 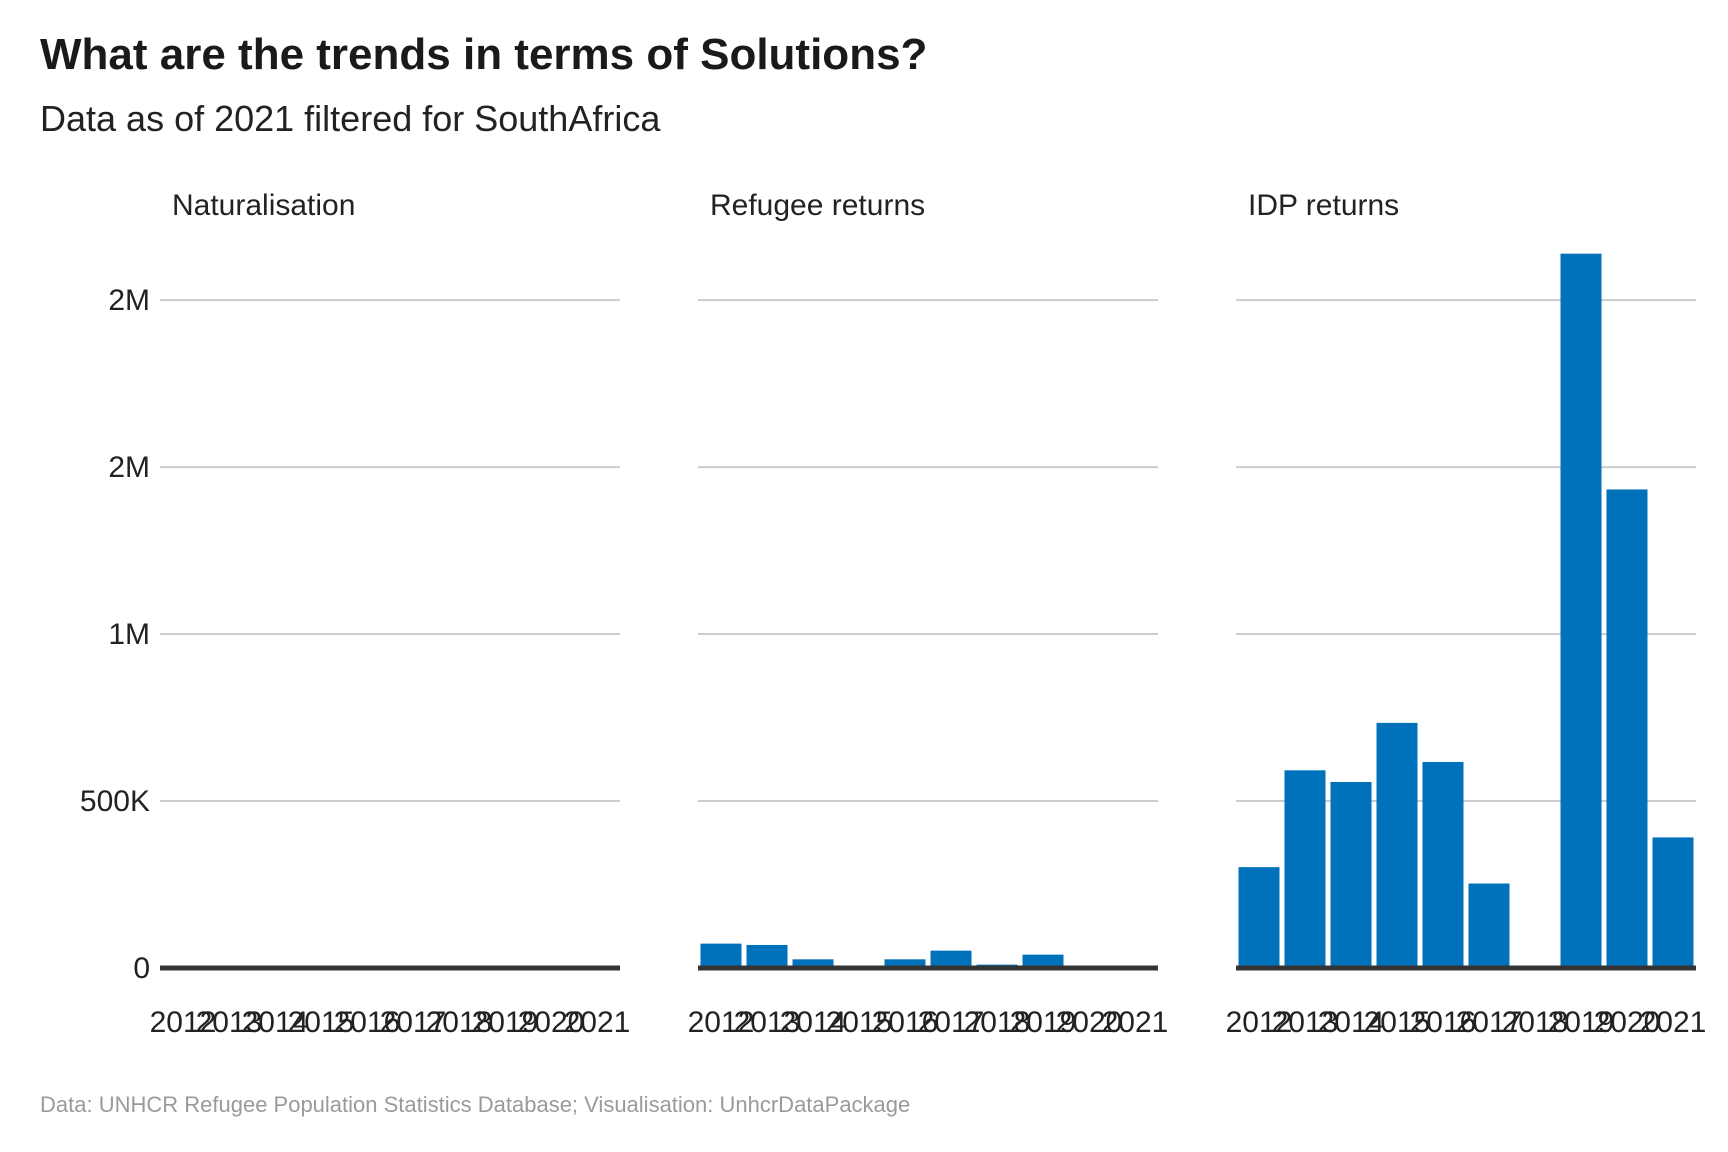 What do you see at coordinates (115, 801) in the screenshot?
I see `y-tick-label: 500K` at bounding box center [115, 801].